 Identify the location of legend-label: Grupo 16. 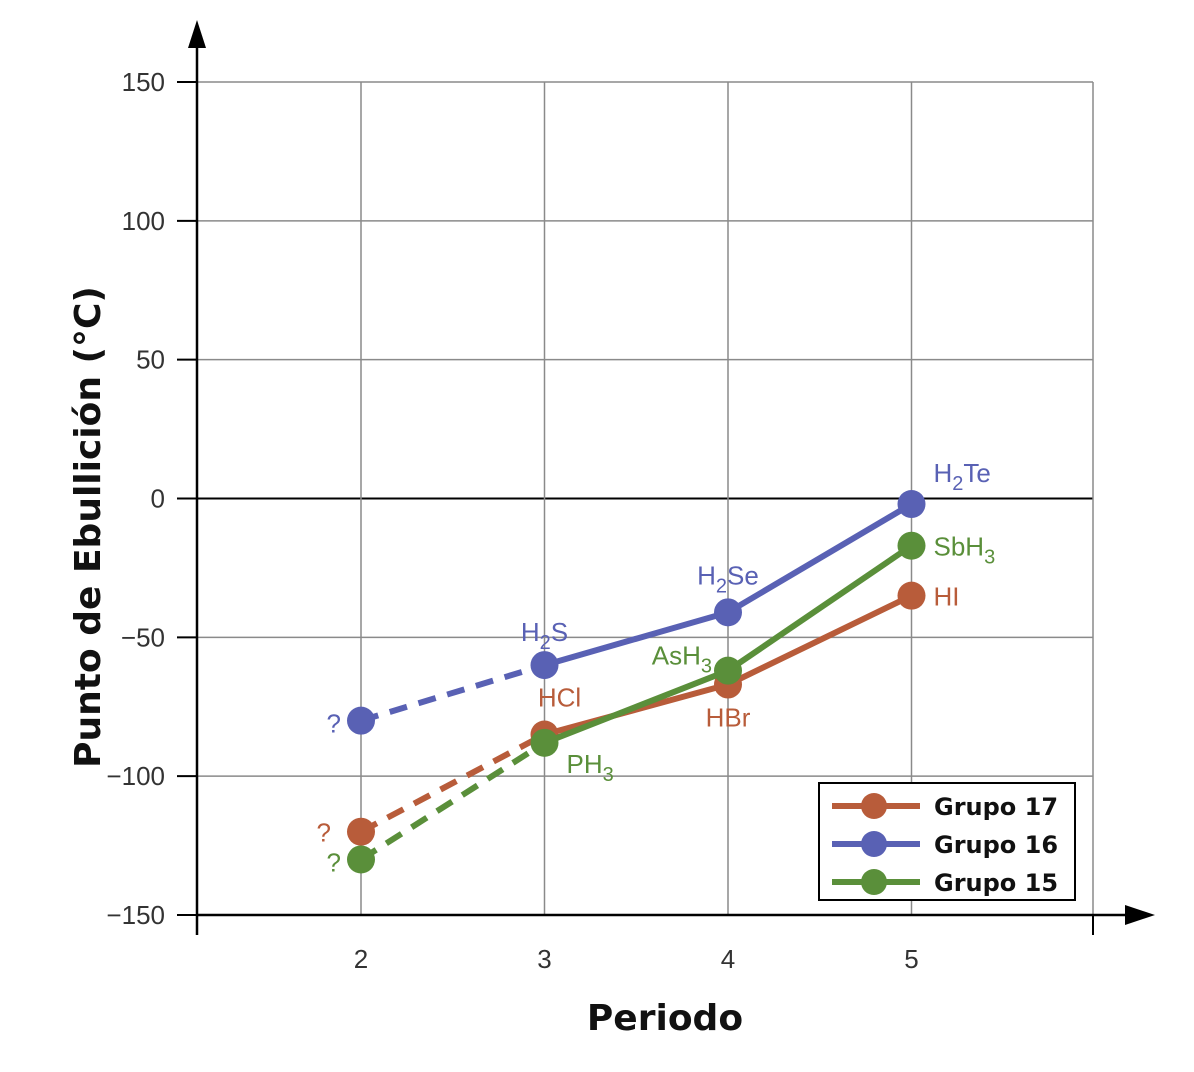
(996, 845).